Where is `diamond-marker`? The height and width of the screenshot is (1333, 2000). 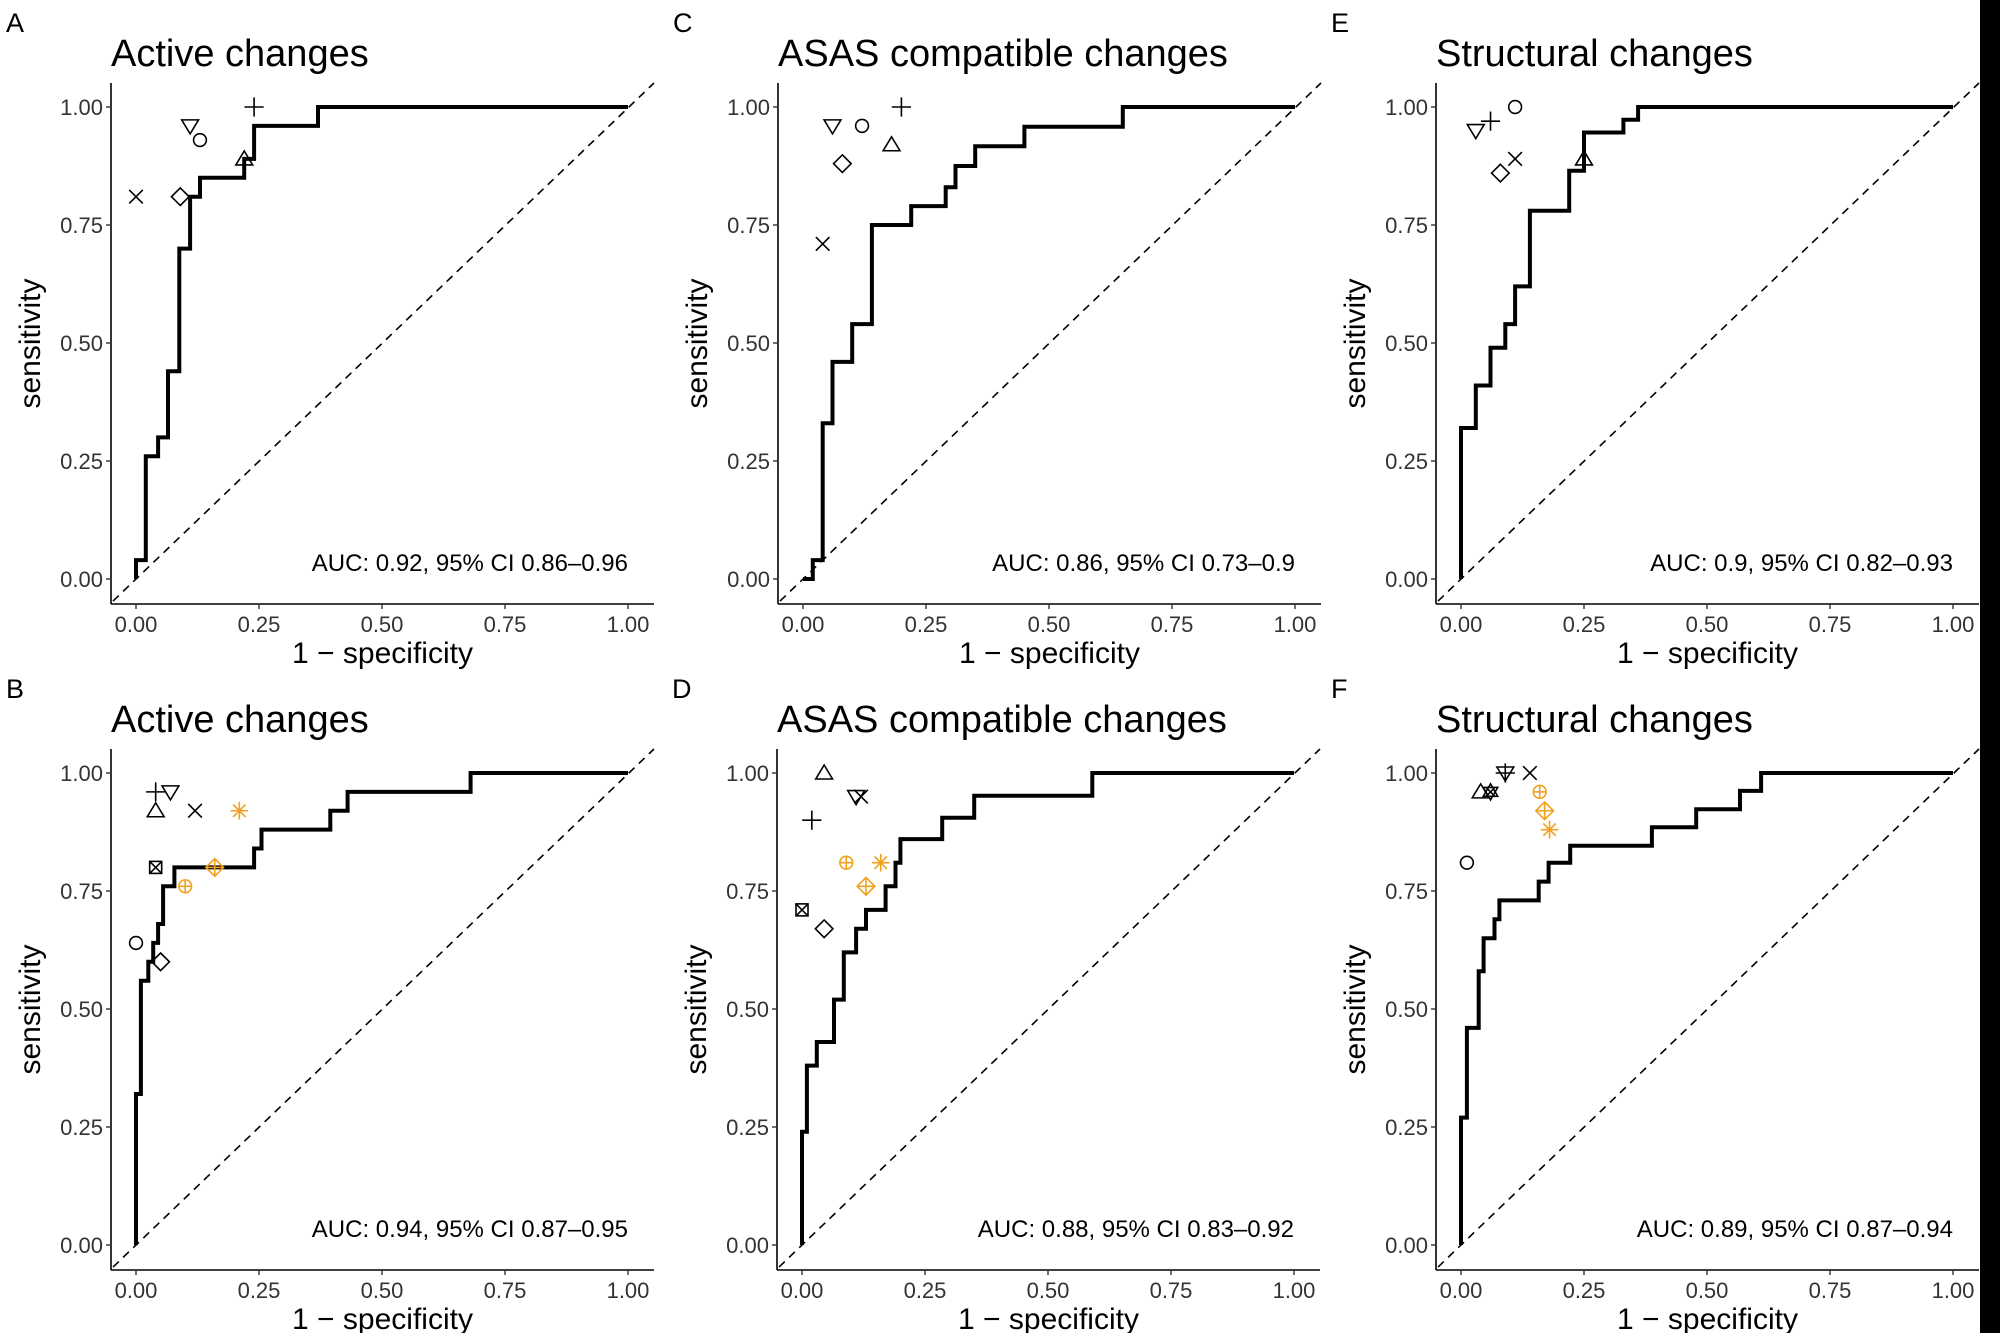 diamond-marker is located at coordinates (842, 163).